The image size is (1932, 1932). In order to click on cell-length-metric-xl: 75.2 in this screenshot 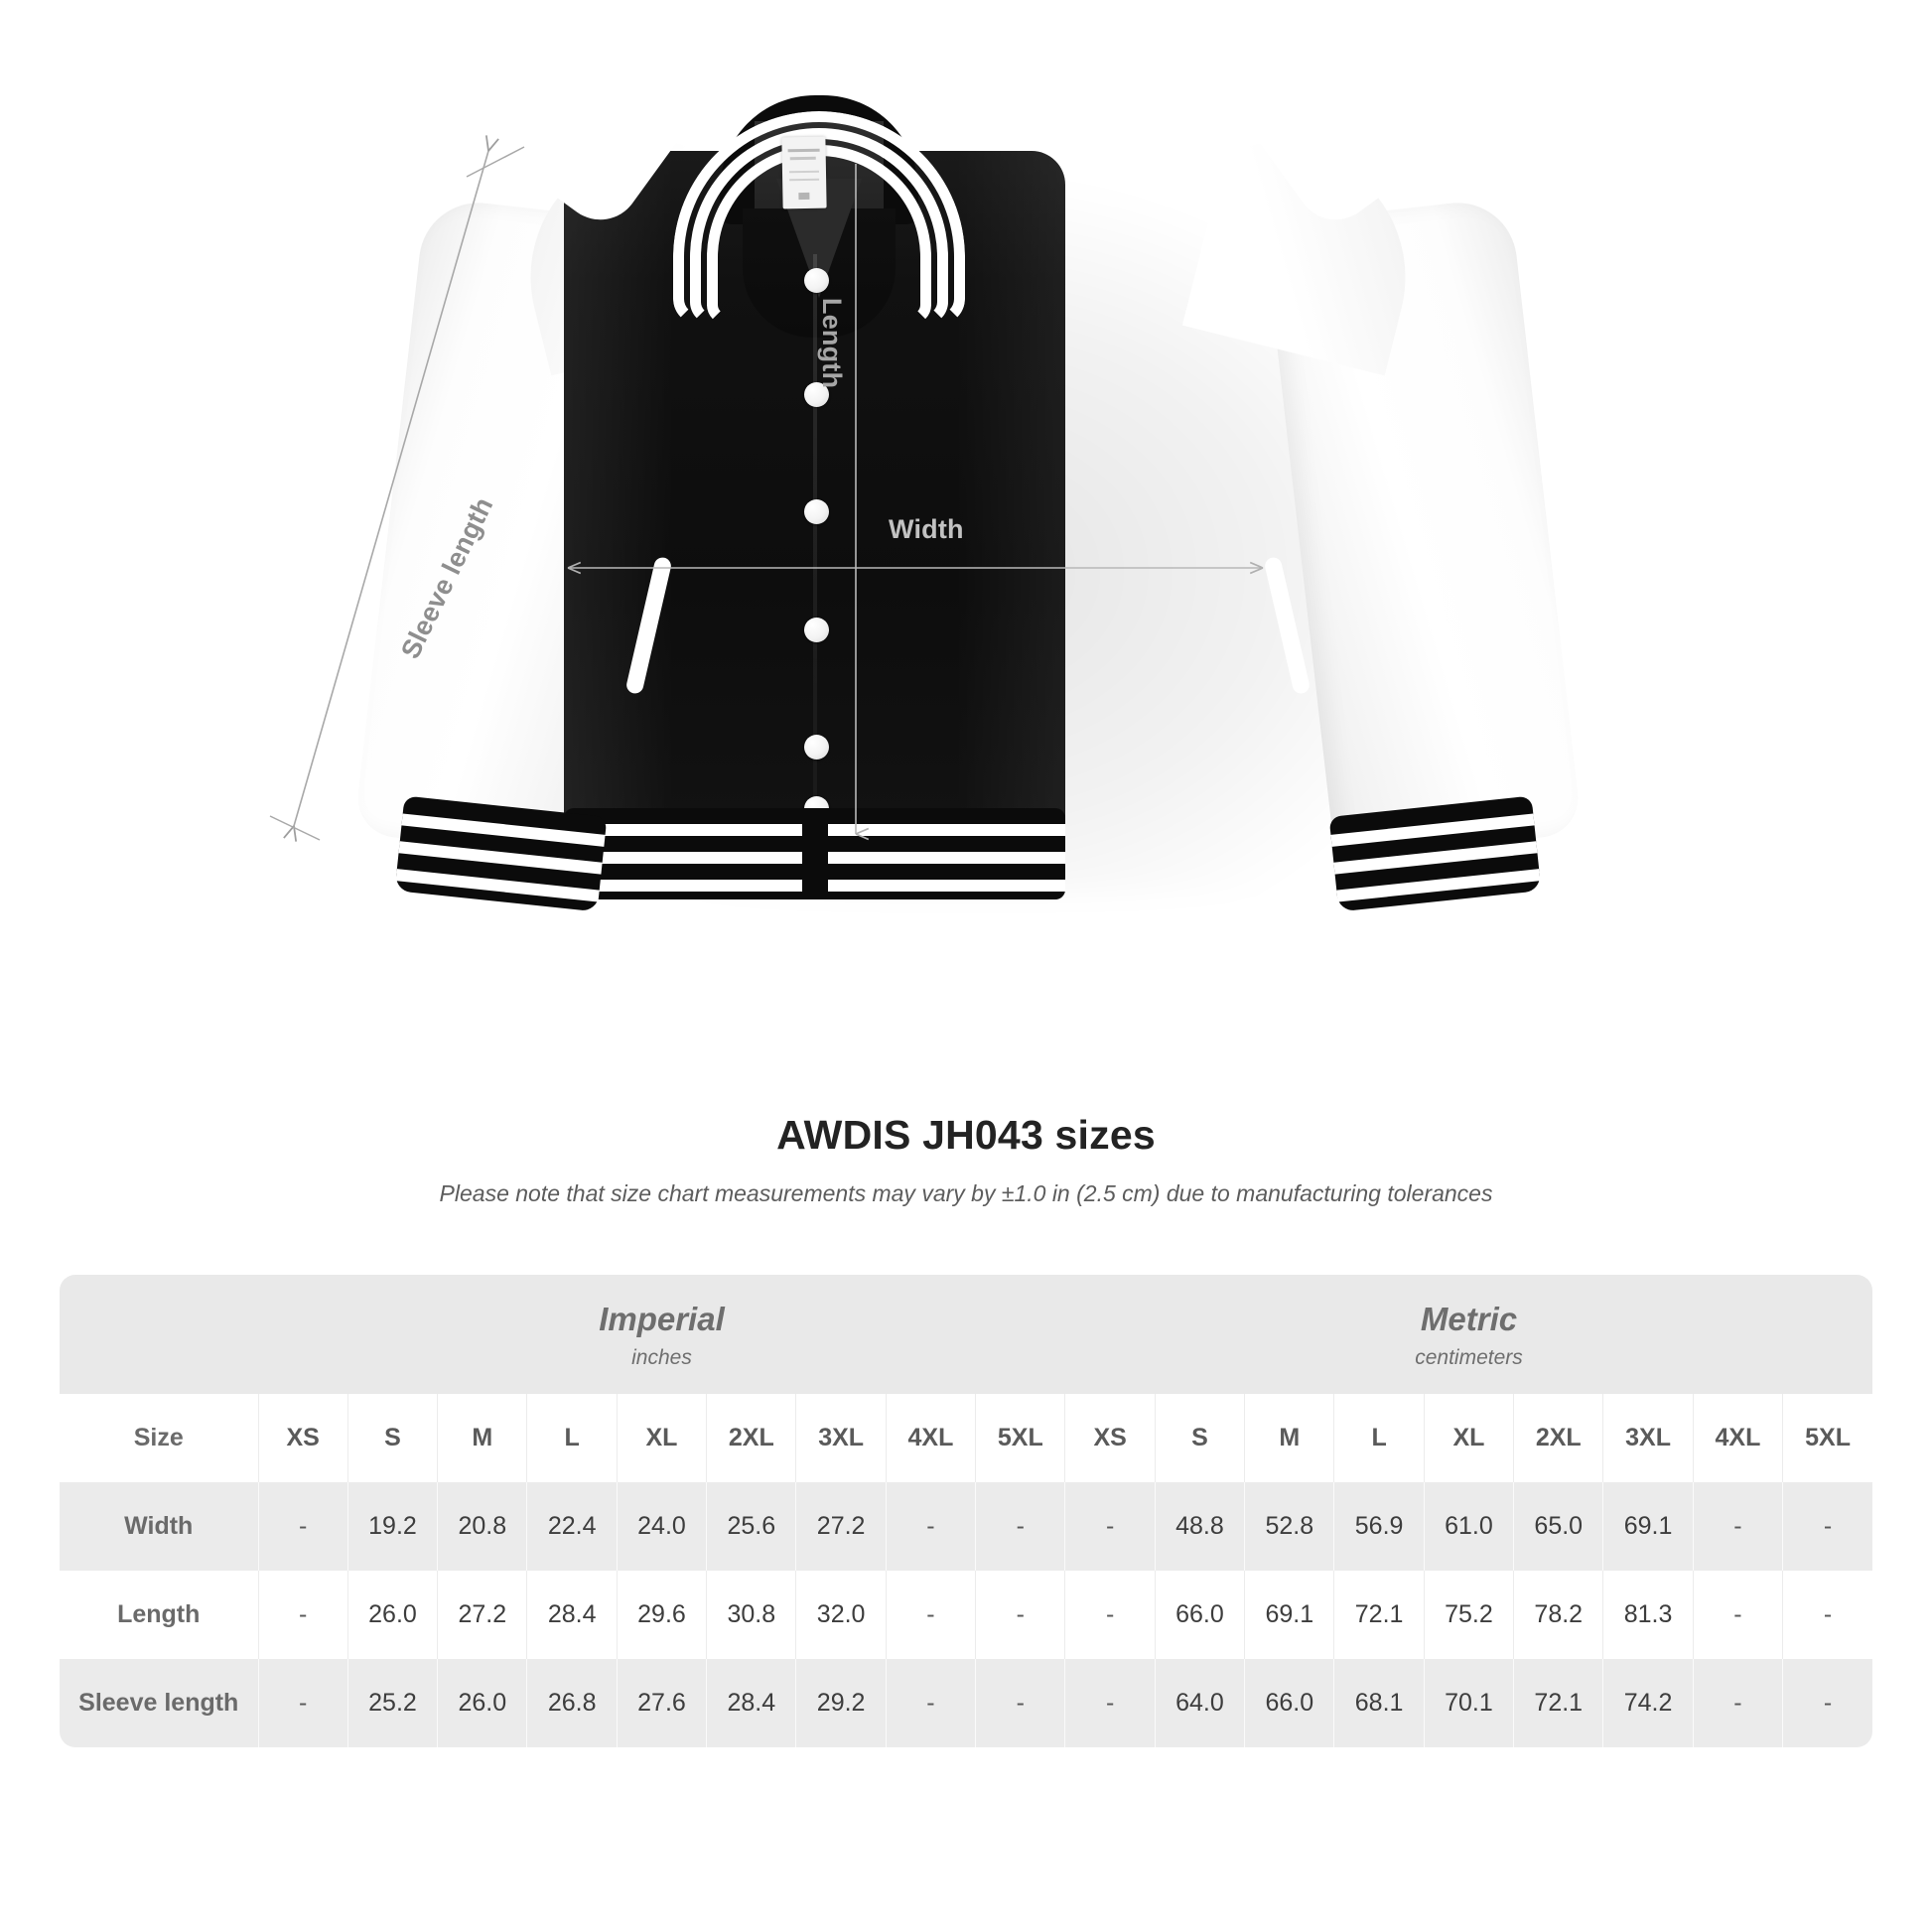, I will do `click(1469, 1615)`.